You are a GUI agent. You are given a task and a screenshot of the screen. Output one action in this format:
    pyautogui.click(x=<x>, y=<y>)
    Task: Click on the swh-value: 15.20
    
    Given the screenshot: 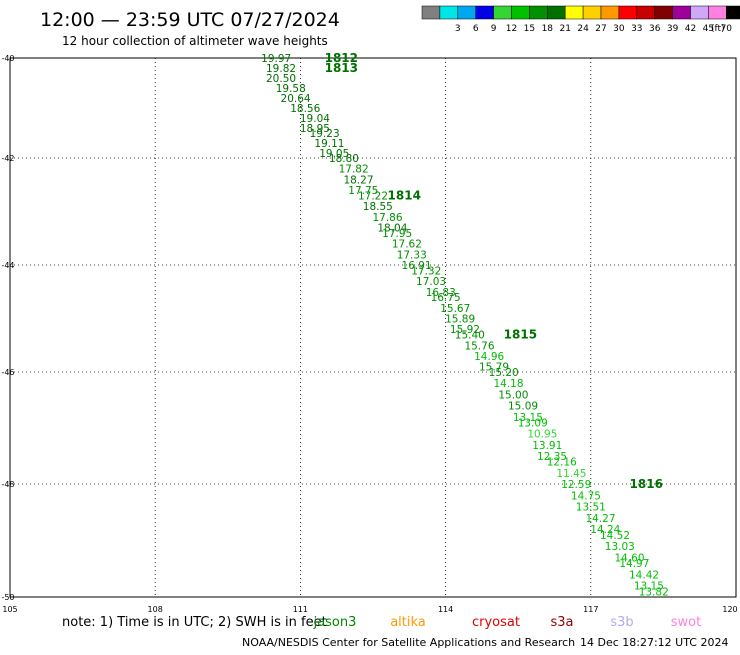 What is the action you would take?
    pyautogui.click(x=504, y=373)
    